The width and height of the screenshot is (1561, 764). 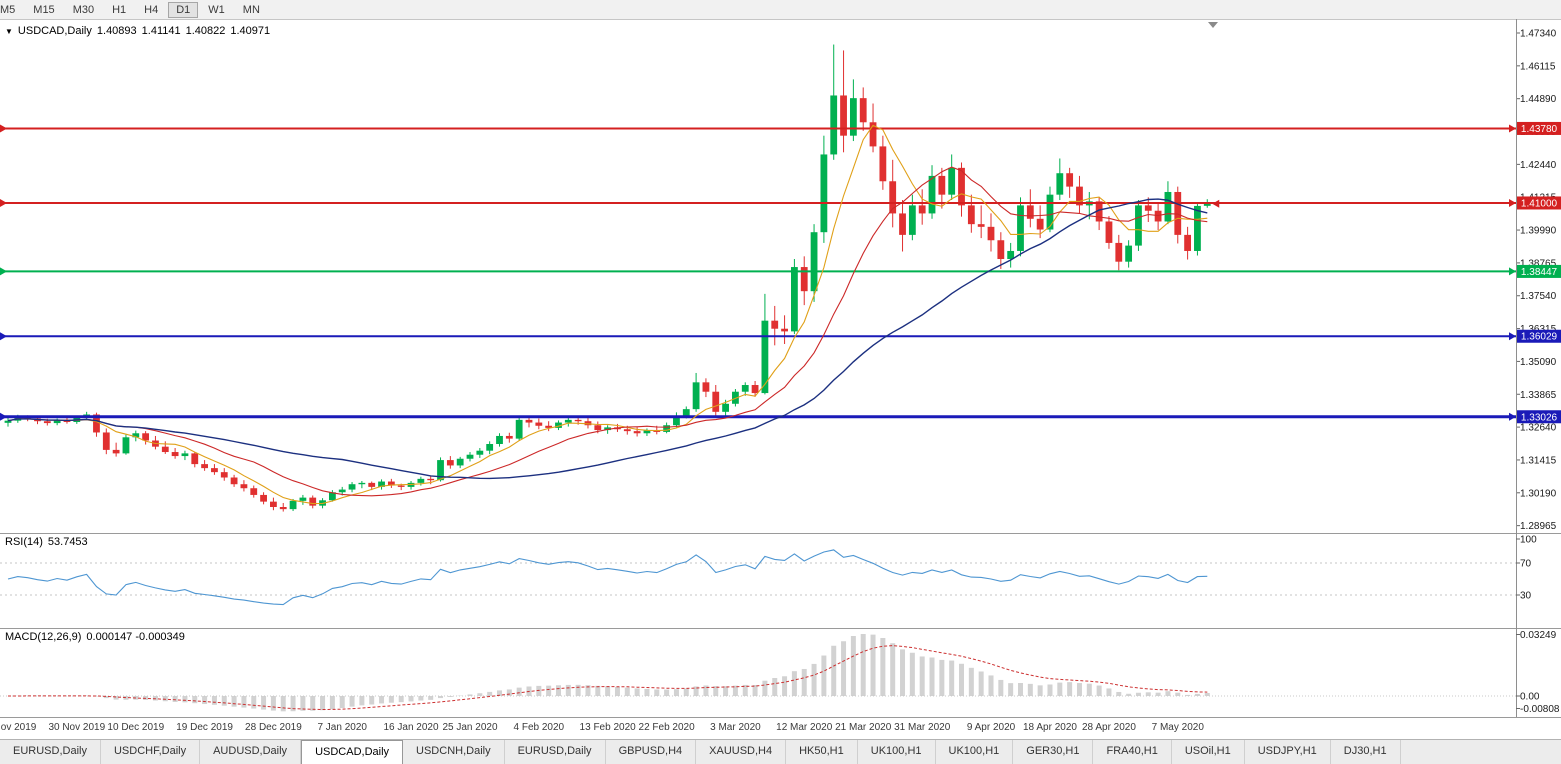 I want to click on rsi-label: RSI(14), so click(x=24, y=542).